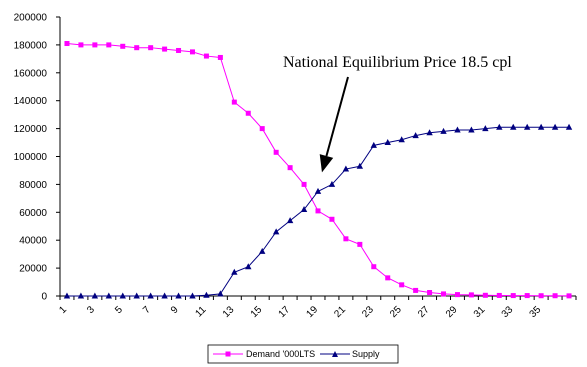  Describe the element at coordinates (229, 312) in the screenshot. I see `x-tick-label: 13` at that location.